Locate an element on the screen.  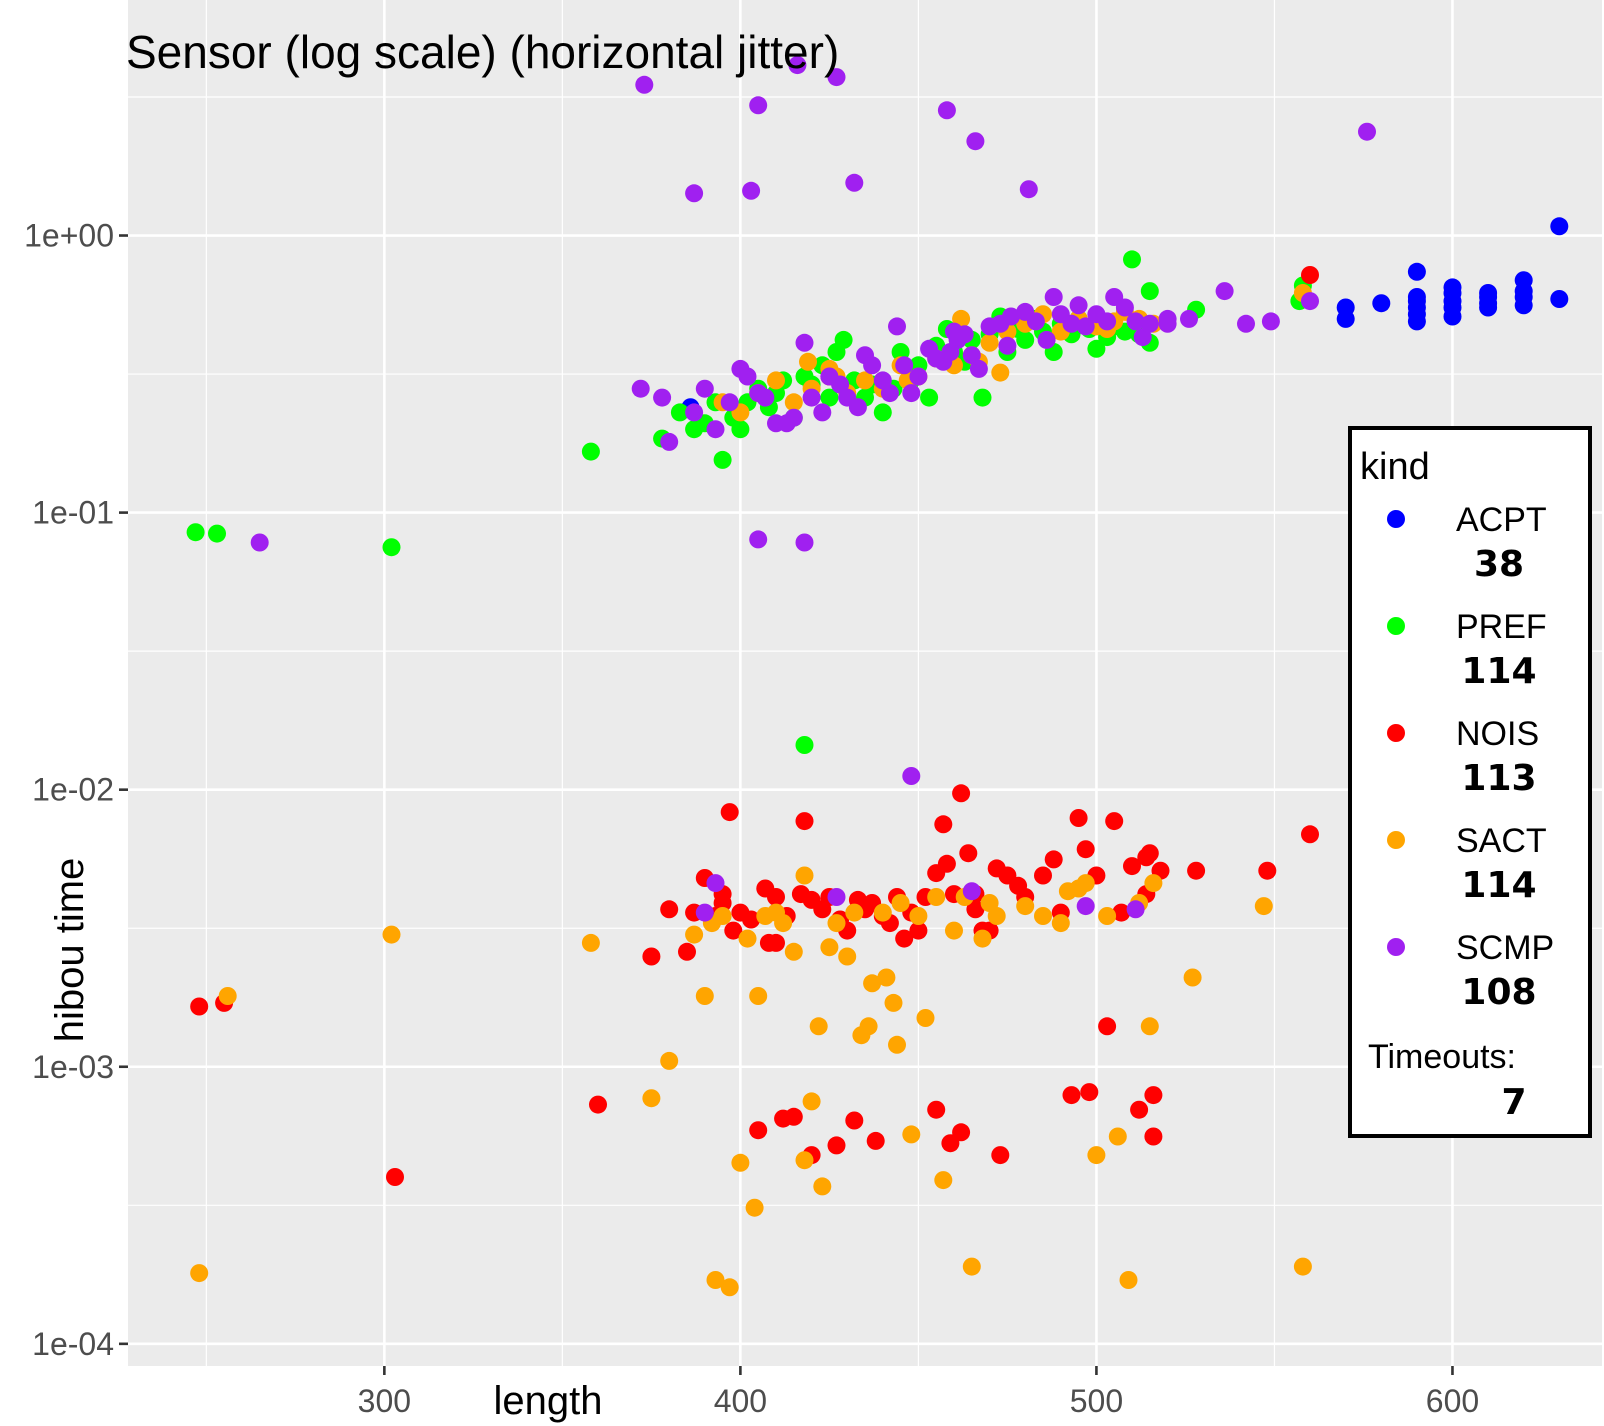
legend-label: ACPT is located at coordinates (1501, 520).